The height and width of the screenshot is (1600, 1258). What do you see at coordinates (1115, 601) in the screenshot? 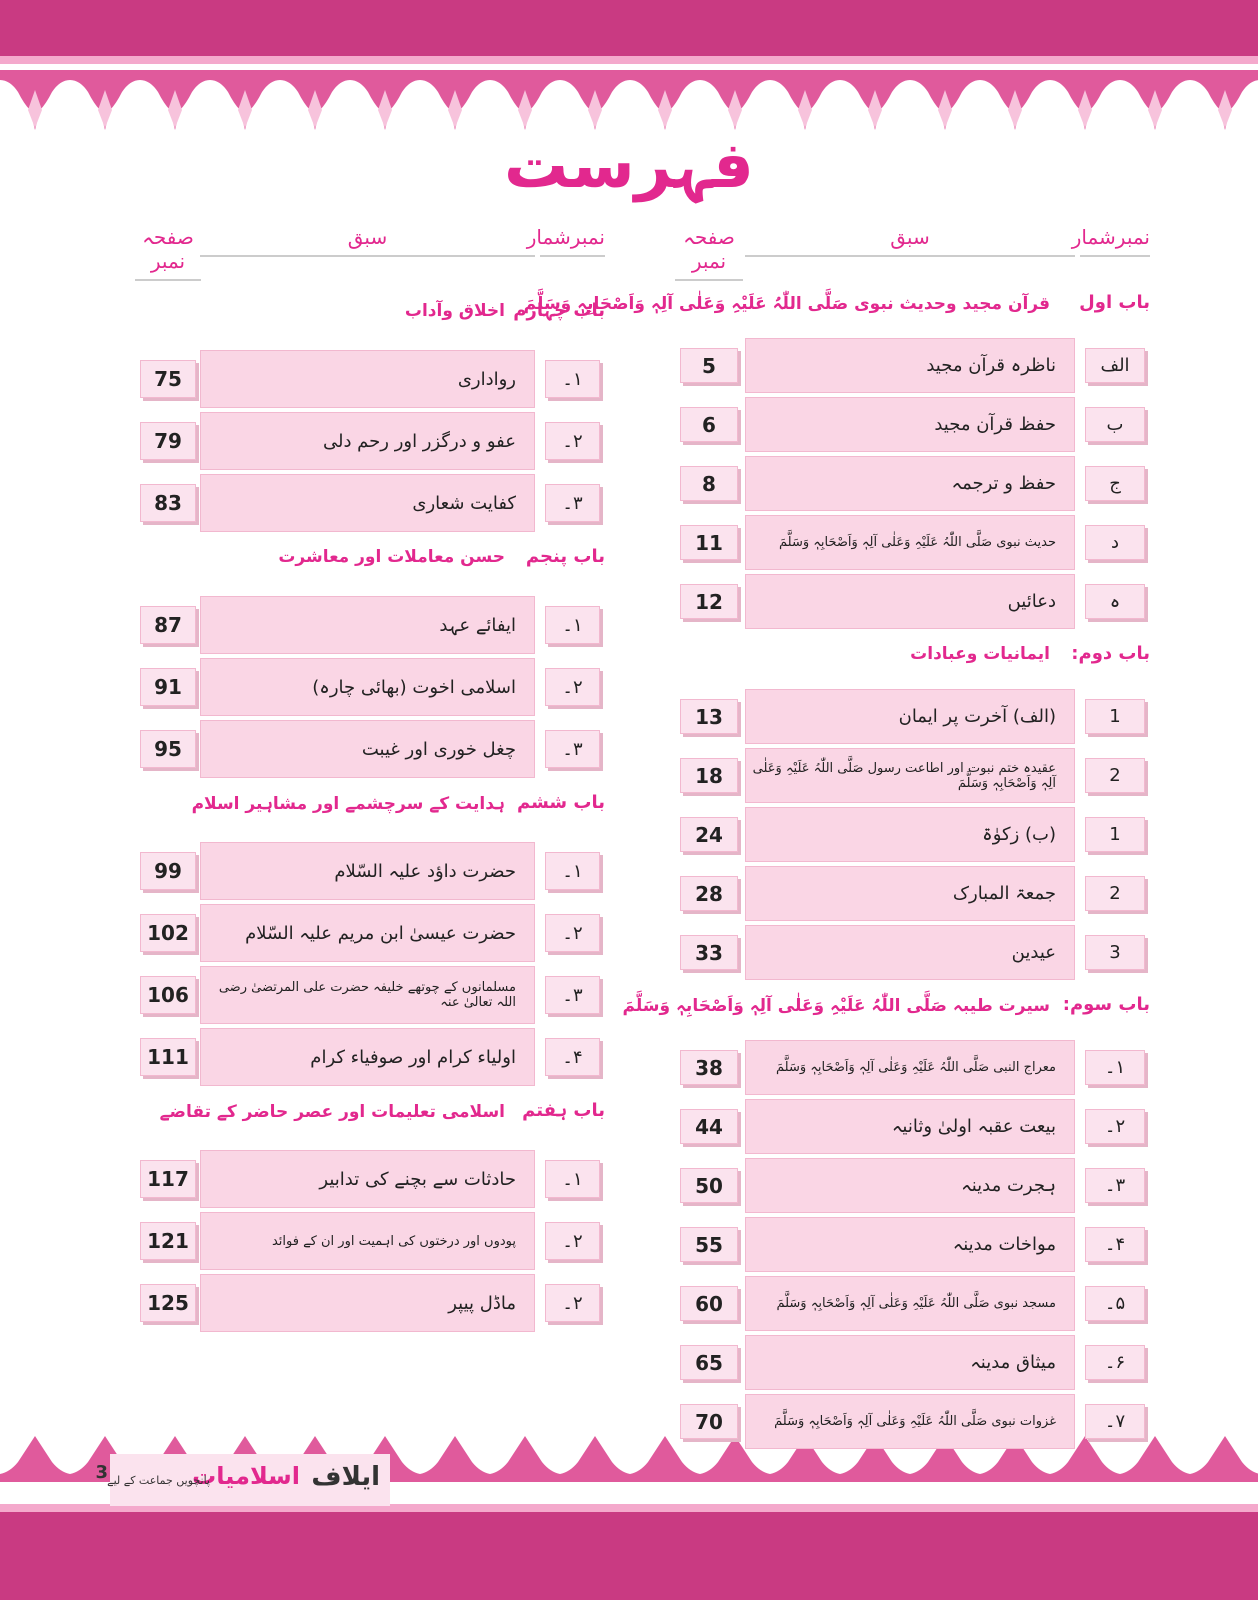
I see `row-number: ہ` at bounding box center [1115, 601].